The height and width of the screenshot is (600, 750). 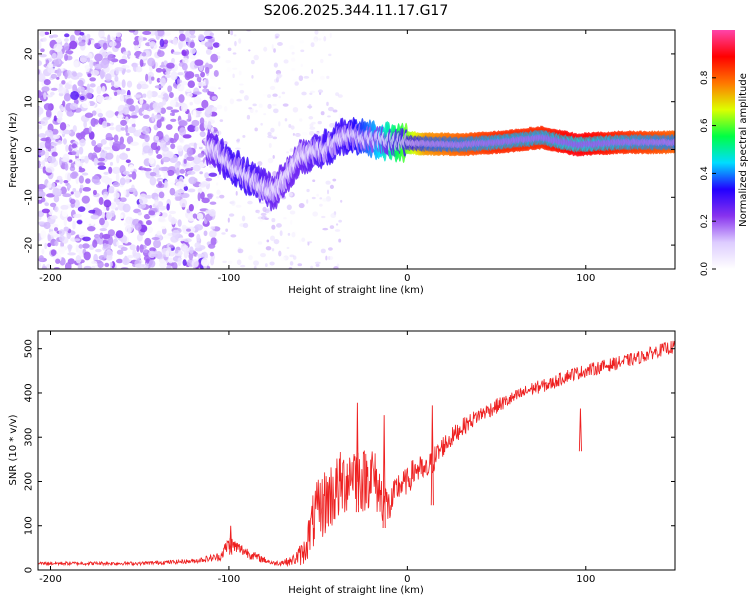 What do you see at coordinates (708, 173) in the screenshot?
I see `colorbar-ticks: 0.0 0.2 0.4 0.6 0.8` at bounding box center [708, 173].